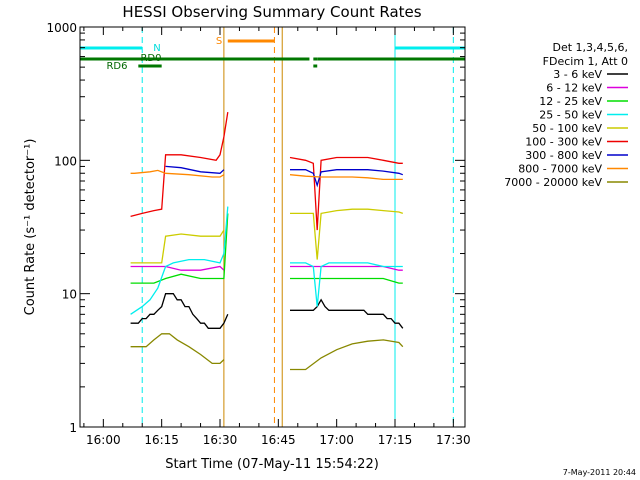 This screenshot has height=480, width=640. Describe the element at coordinates (272, 53) in the screenshot. I see `flag-bars` at that location.